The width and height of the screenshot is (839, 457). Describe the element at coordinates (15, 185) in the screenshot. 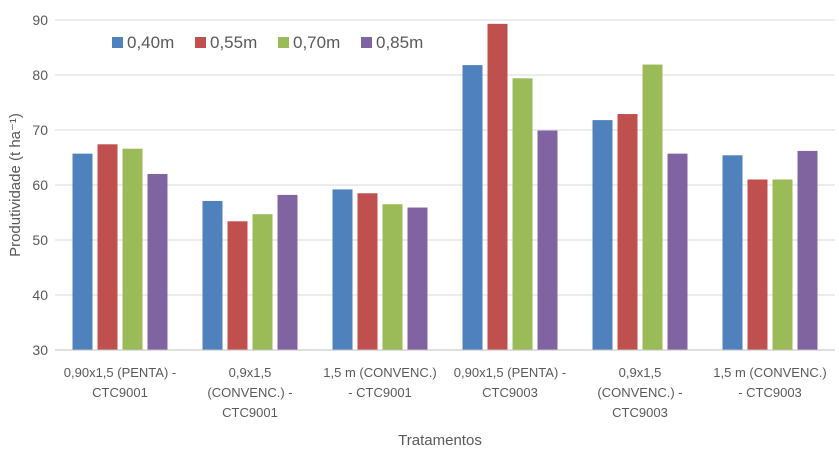

I see `y-axis-title: Produtividade (t ha⁻¹)` at that location.